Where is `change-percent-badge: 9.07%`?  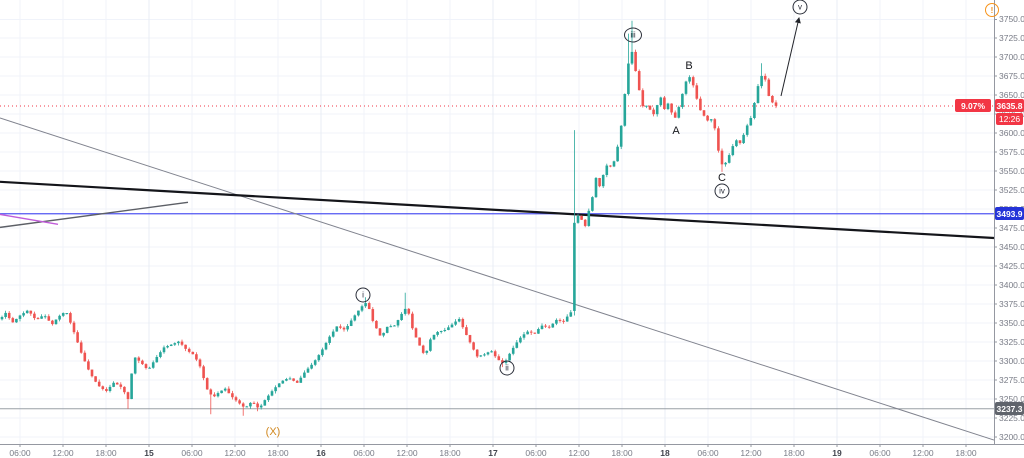 change-percent-badge: 9.07% is located at coordinates (973, 105).